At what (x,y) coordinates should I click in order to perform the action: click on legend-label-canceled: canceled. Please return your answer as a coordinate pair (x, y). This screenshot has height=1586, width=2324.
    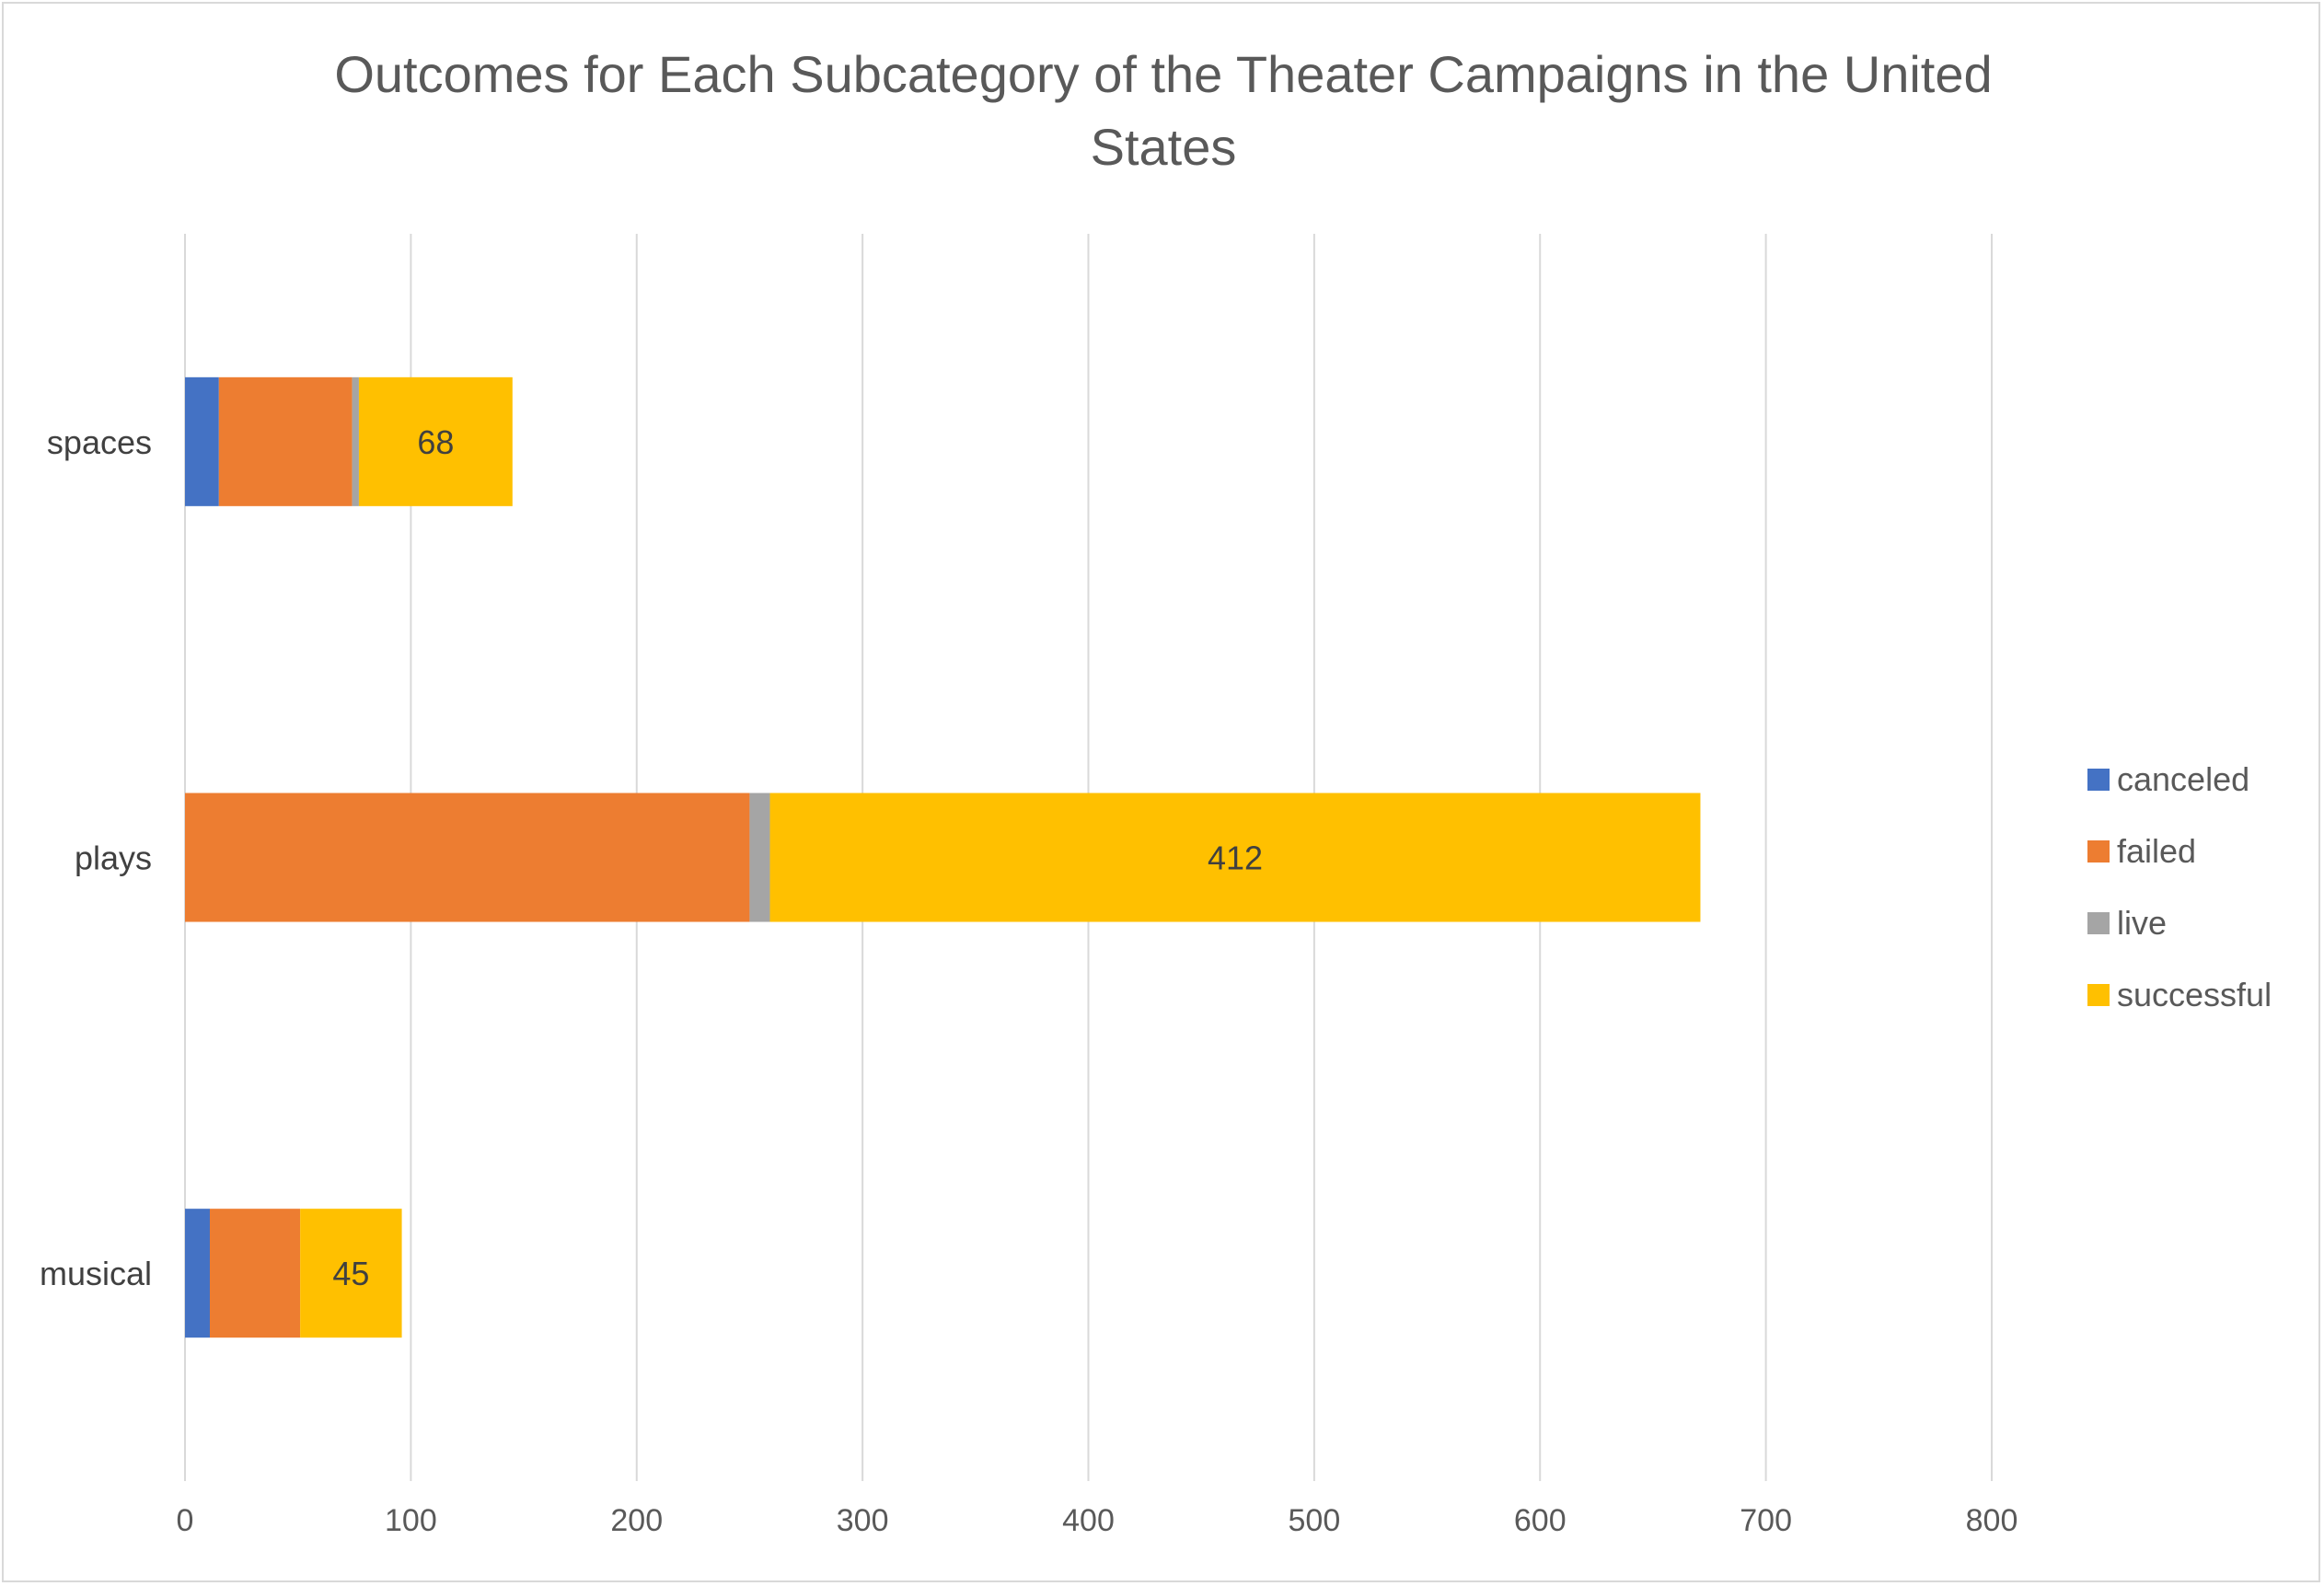
    Looking at the image, I should click on (2183, 779).